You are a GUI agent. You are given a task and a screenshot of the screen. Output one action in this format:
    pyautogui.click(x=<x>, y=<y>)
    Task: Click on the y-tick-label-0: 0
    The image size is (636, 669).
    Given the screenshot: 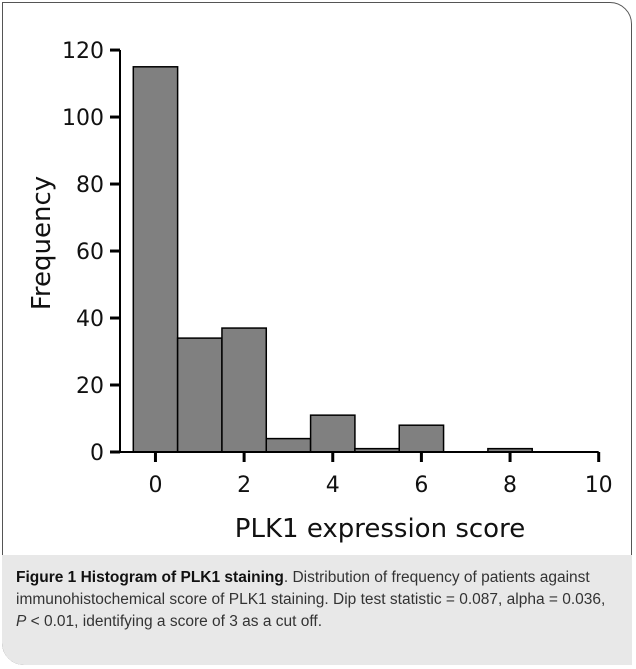 What is the action you would take?
    pyautogui.click(x=97, y=453)
    